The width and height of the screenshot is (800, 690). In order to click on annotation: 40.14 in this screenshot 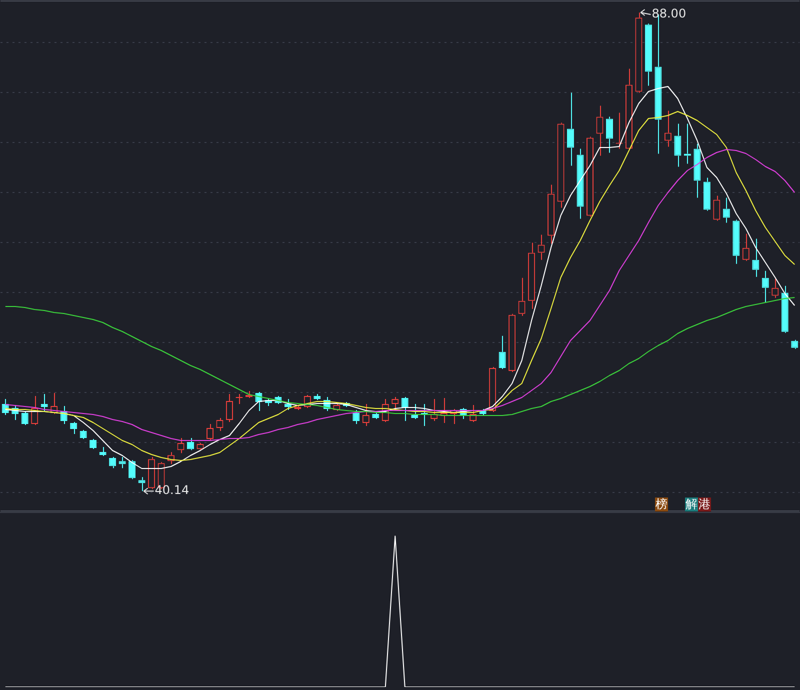, I will do `click(172, 490)`.